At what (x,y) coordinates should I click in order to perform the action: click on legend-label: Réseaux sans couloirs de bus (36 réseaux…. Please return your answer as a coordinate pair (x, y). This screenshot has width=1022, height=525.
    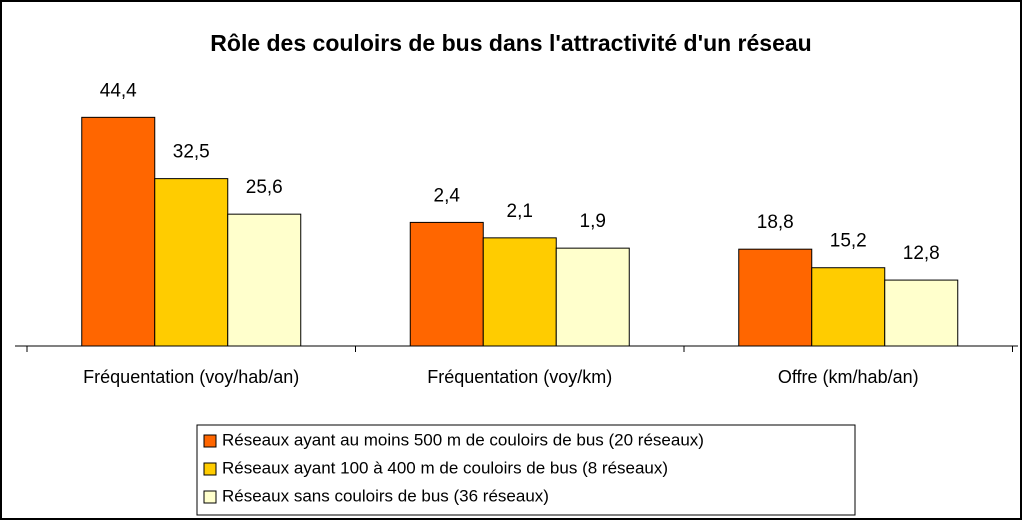
    Looking at the image, I should click on (385, 495).